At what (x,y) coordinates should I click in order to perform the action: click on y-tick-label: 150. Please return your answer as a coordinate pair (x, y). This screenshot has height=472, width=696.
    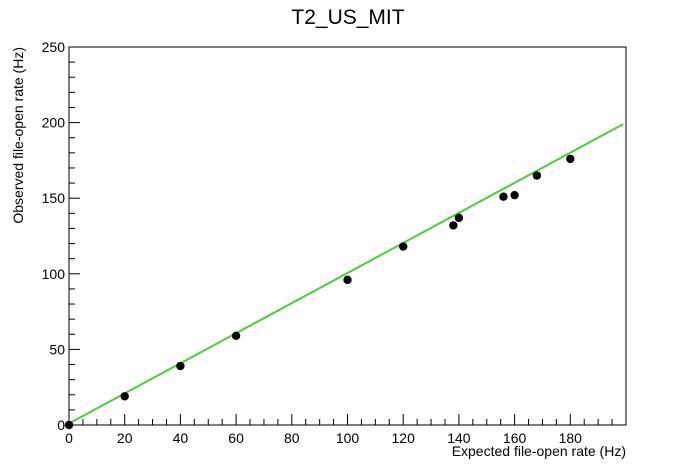
    Looking at the image, I should click on (54, 198).